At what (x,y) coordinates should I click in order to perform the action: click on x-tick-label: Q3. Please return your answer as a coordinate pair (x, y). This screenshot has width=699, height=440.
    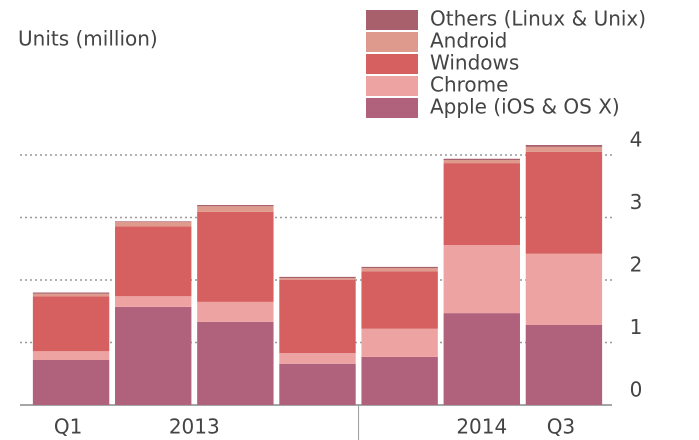
    Looking at the image, I should click on (561, 427).